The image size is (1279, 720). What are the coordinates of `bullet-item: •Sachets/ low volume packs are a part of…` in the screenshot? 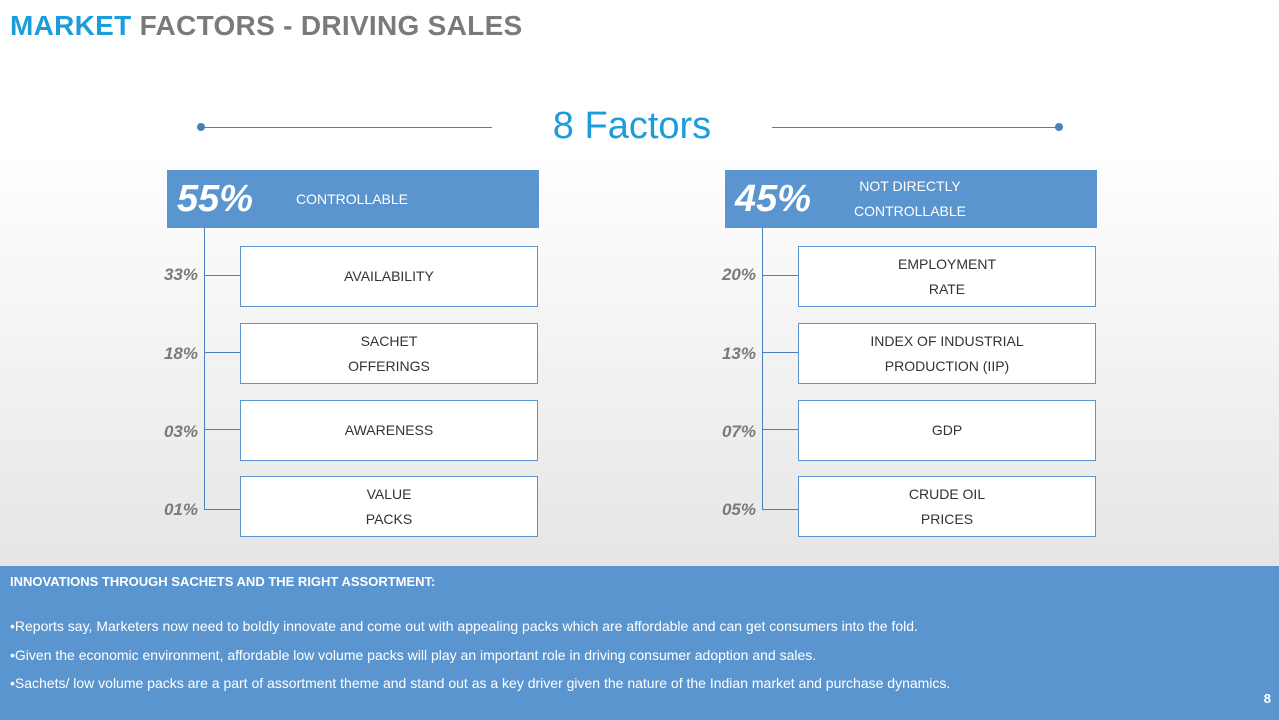 It's located at (480, 683).